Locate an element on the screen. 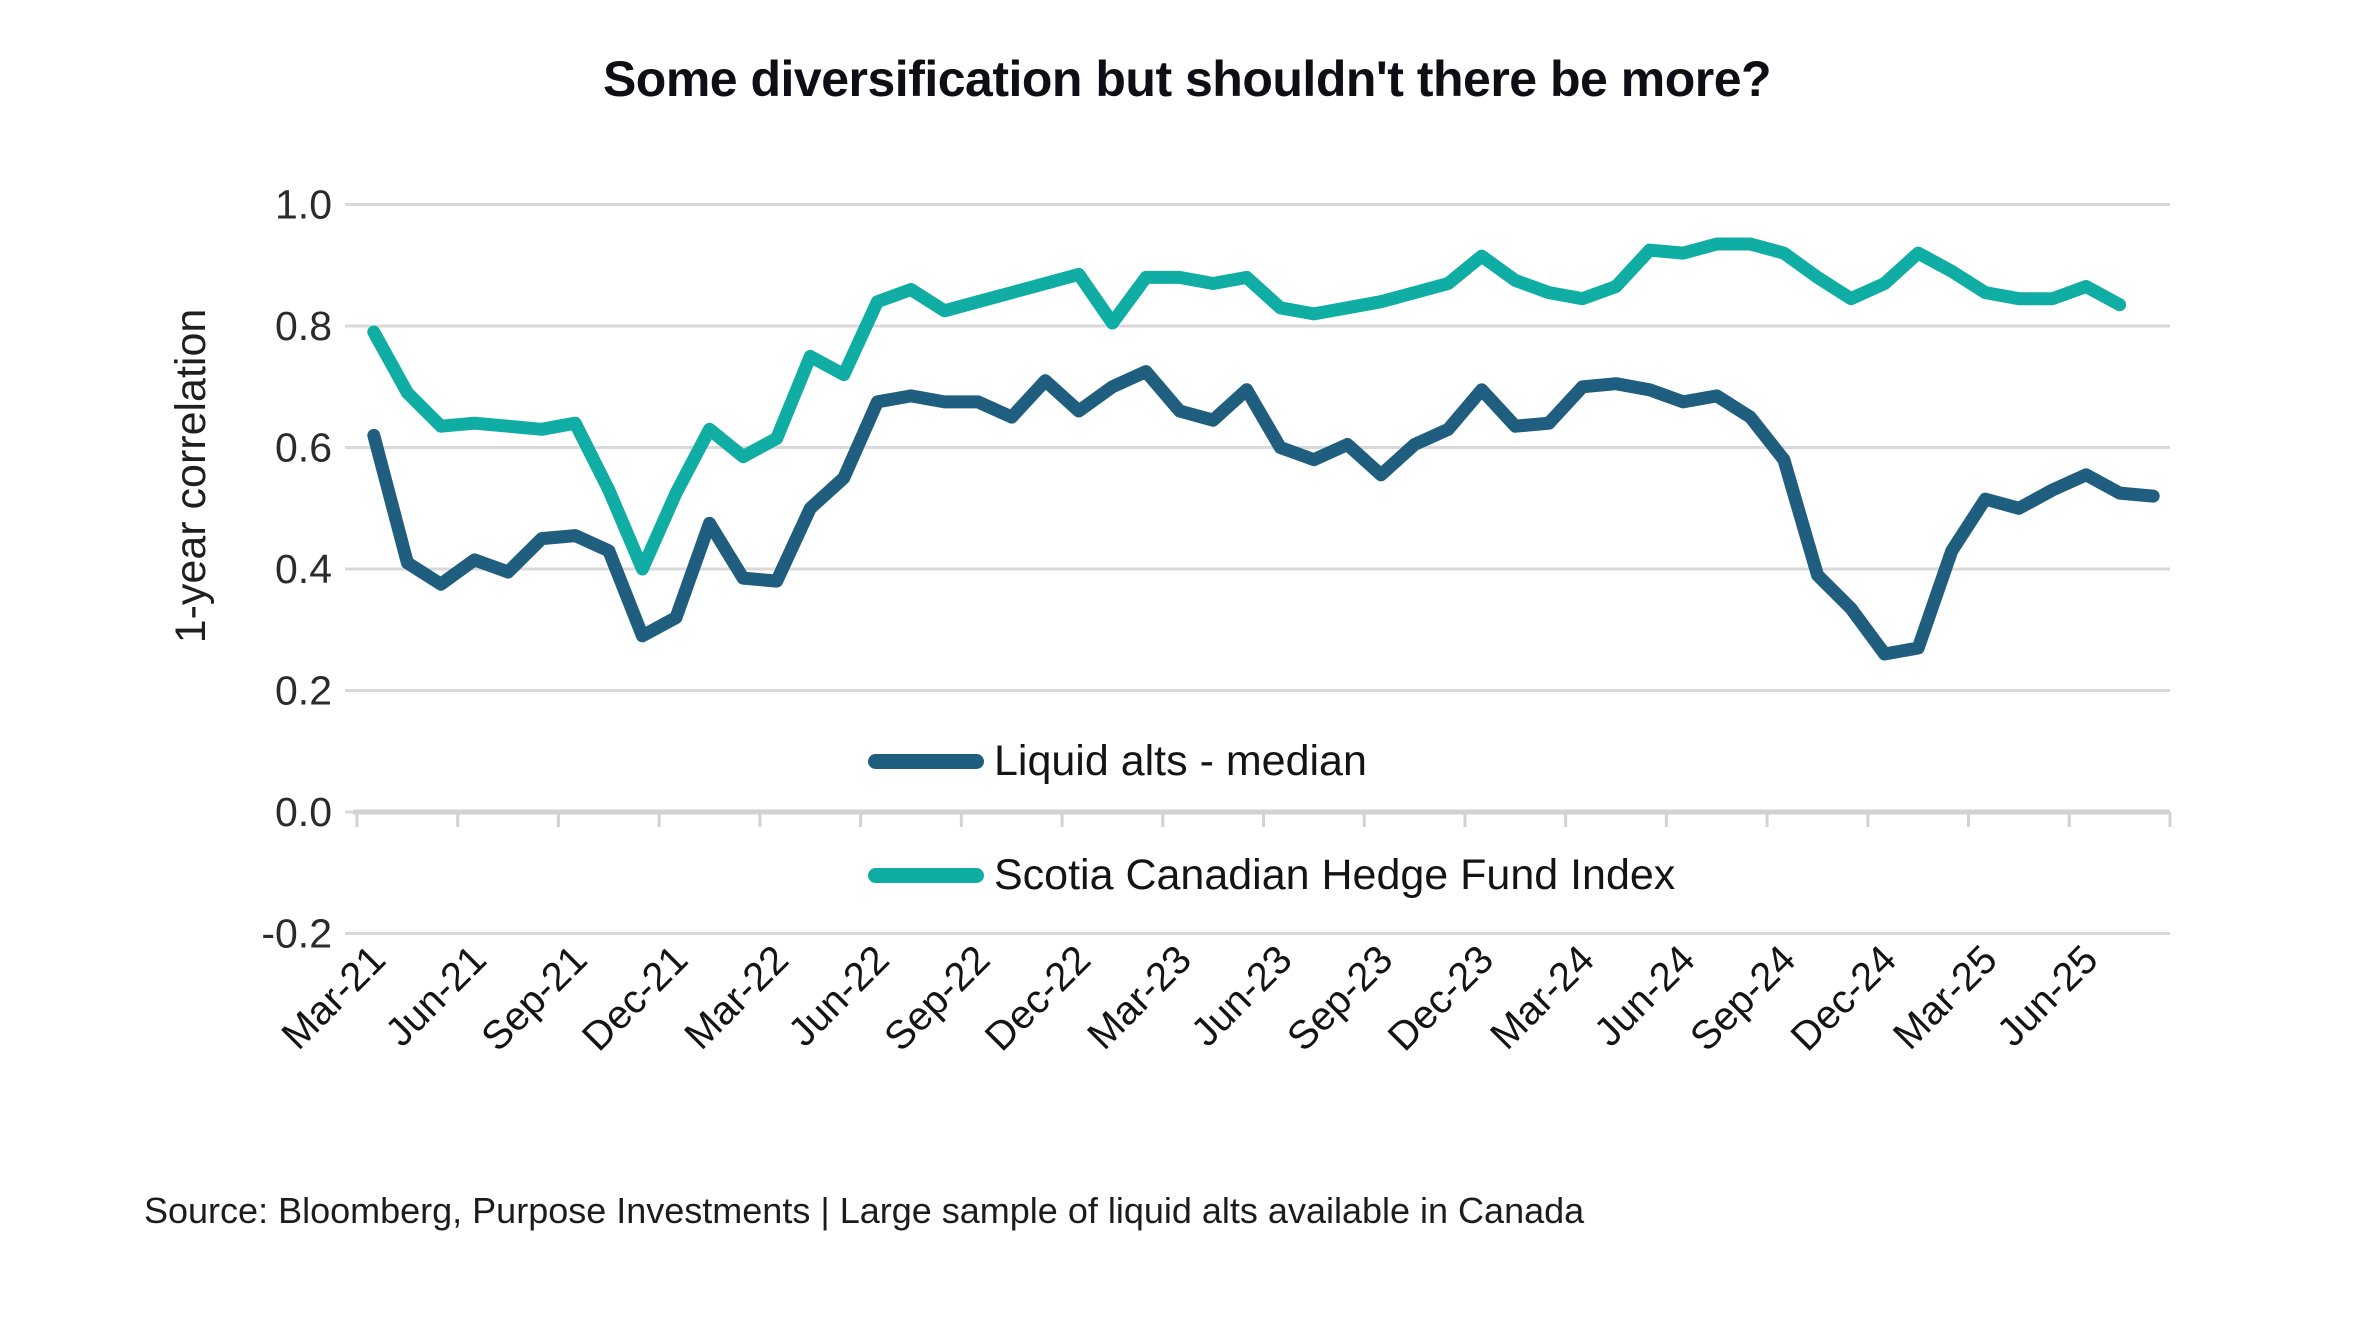 The width and height of the screenshot is (2374, 1324). legend-label-scotia: Scotia Canadian Hedge Fund Index is located at coordinates (1335, 875).